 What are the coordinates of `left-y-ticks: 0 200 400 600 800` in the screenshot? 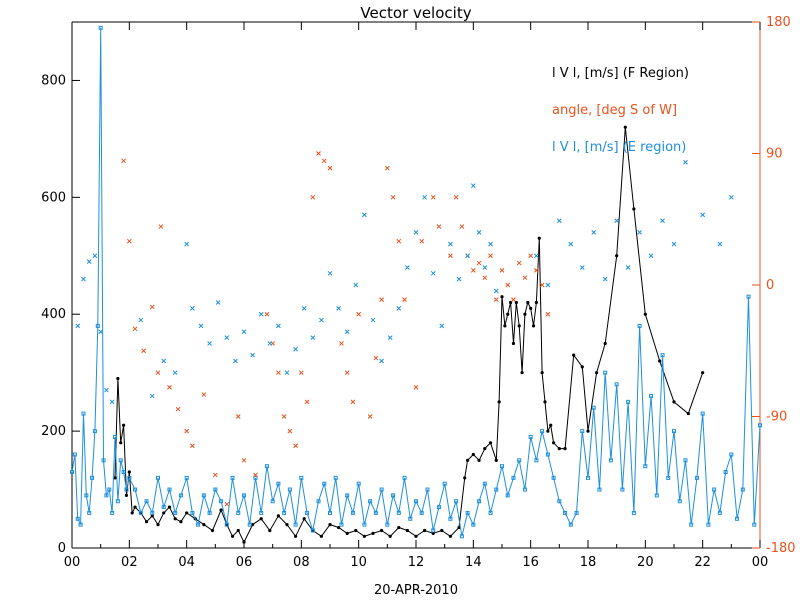 It's located at (60, 314).